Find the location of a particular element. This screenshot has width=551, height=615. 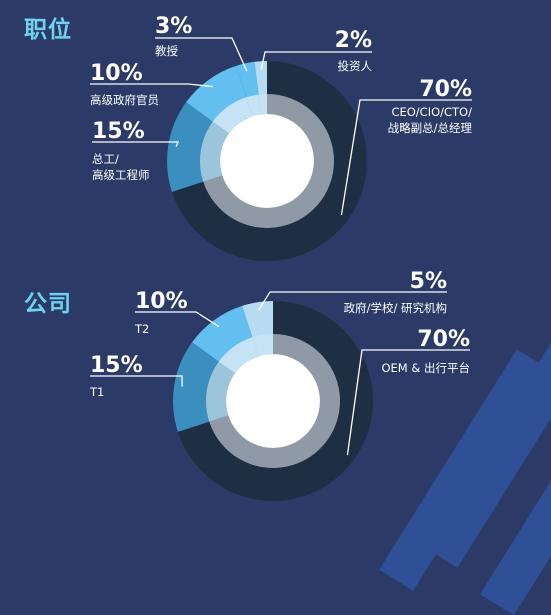

slice-category-label-line: T2 is located at coordinates (141, 329).